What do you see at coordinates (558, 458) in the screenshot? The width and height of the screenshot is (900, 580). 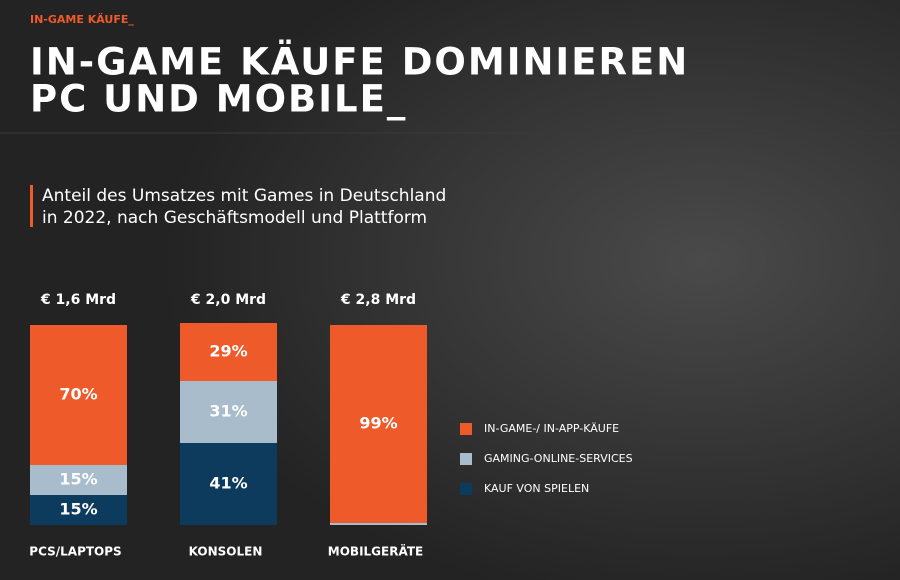 I see `legend-label: GAMING-ONLINE-SERVICES` at bounding box center [558, 458].